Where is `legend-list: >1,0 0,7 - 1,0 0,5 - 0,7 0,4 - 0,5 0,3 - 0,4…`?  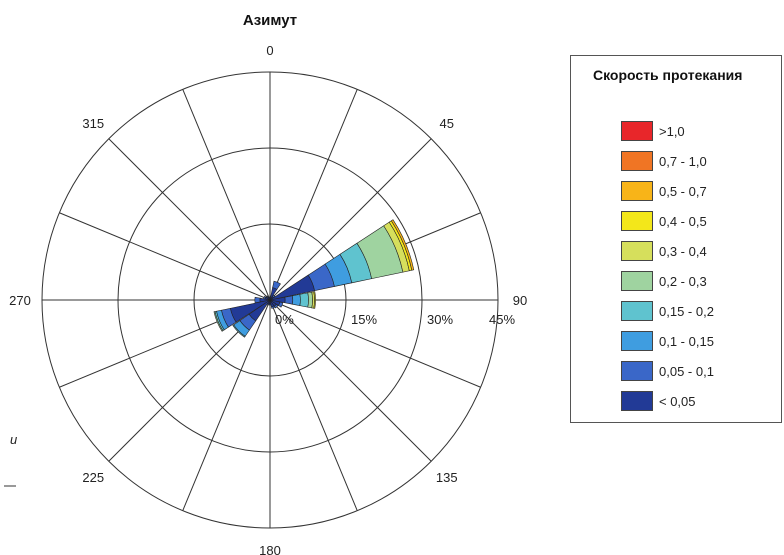
legend-list: >1,0 0,7 - 1,0 0,5 - 0,7 0,4 - 0,5 0,3 - 0,4… is located at coordinates (667, 266).